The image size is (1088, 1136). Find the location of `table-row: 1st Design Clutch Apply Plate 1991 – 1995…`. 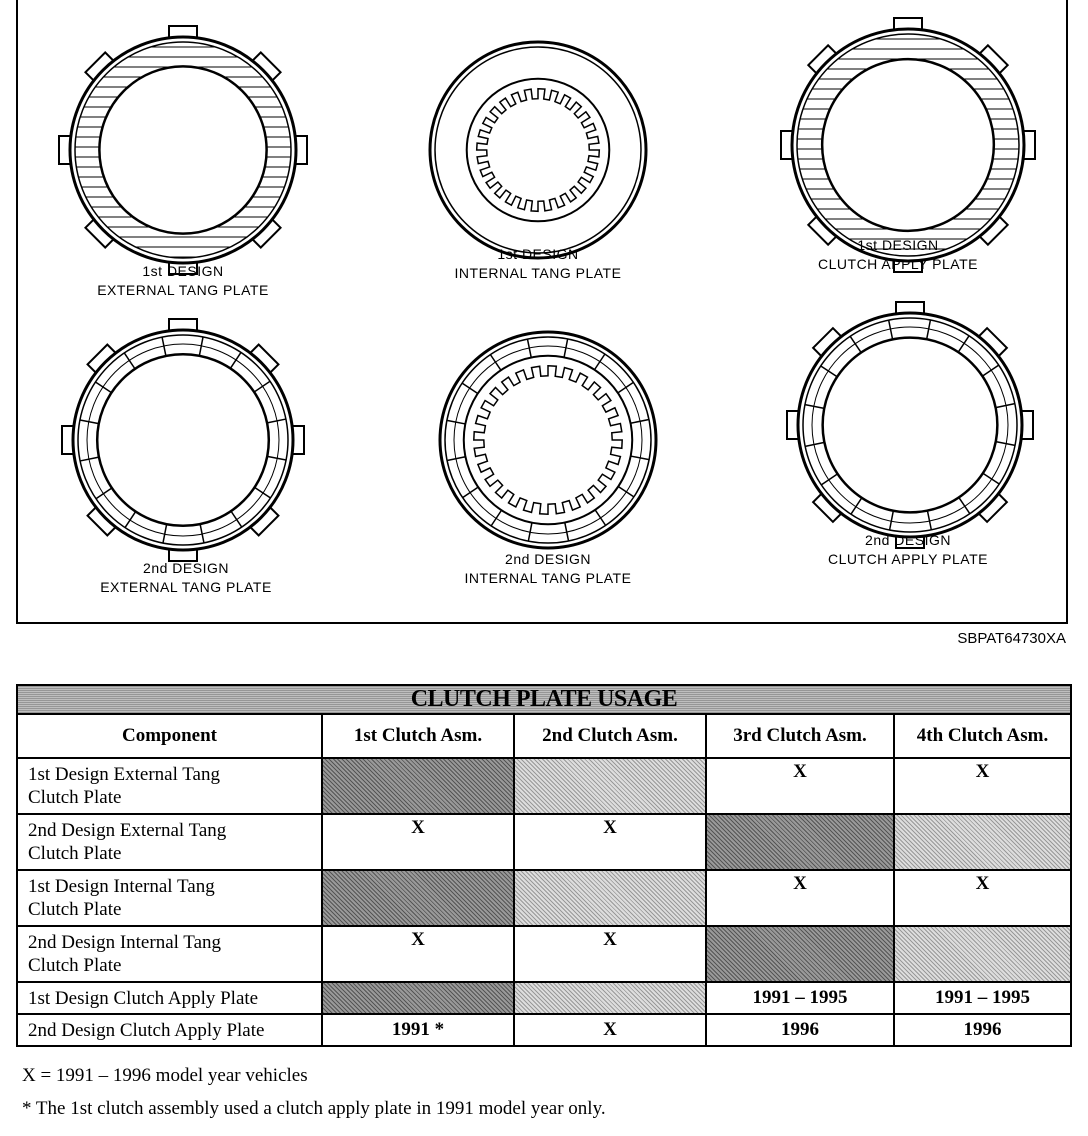

table-row: 1st Design Clutch Apply Plate 1991 – 1995… is located at coordinates (544, 998).